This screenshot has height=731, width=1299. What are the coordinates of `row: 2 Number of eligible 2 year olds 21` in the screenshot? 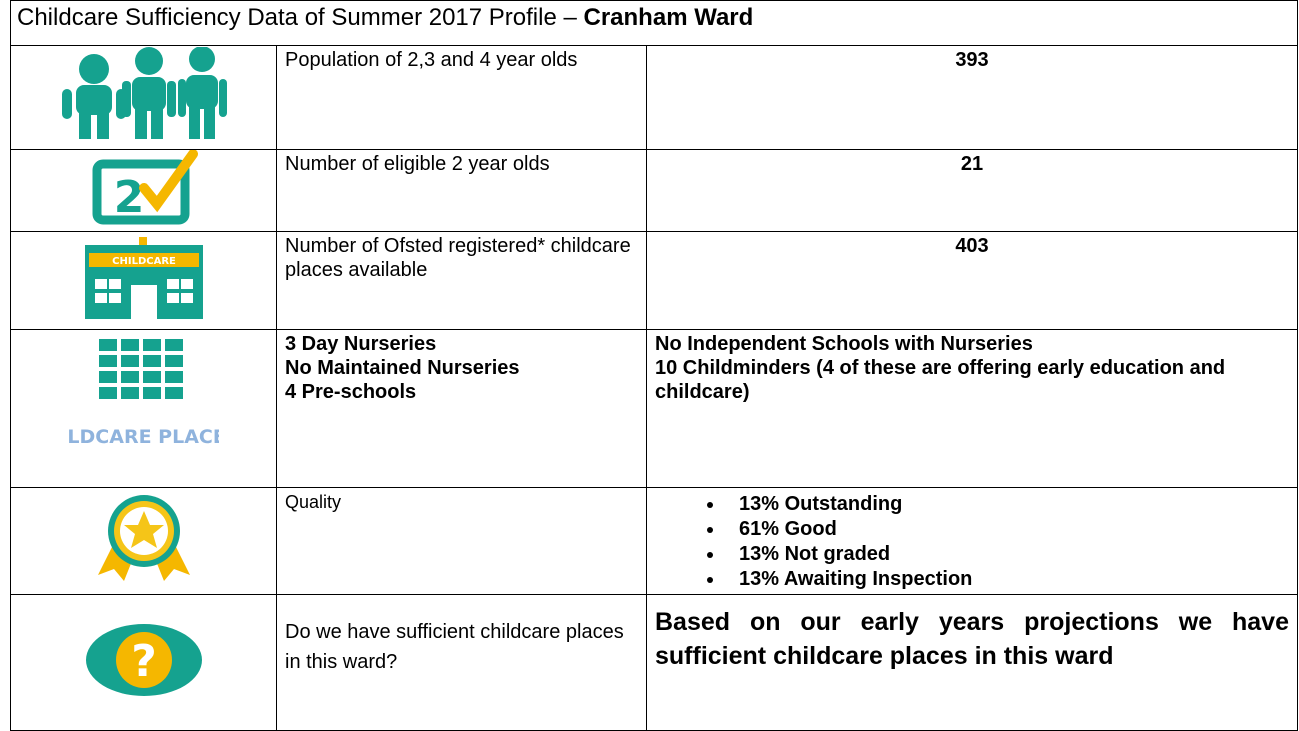 It's located at (654, 190).